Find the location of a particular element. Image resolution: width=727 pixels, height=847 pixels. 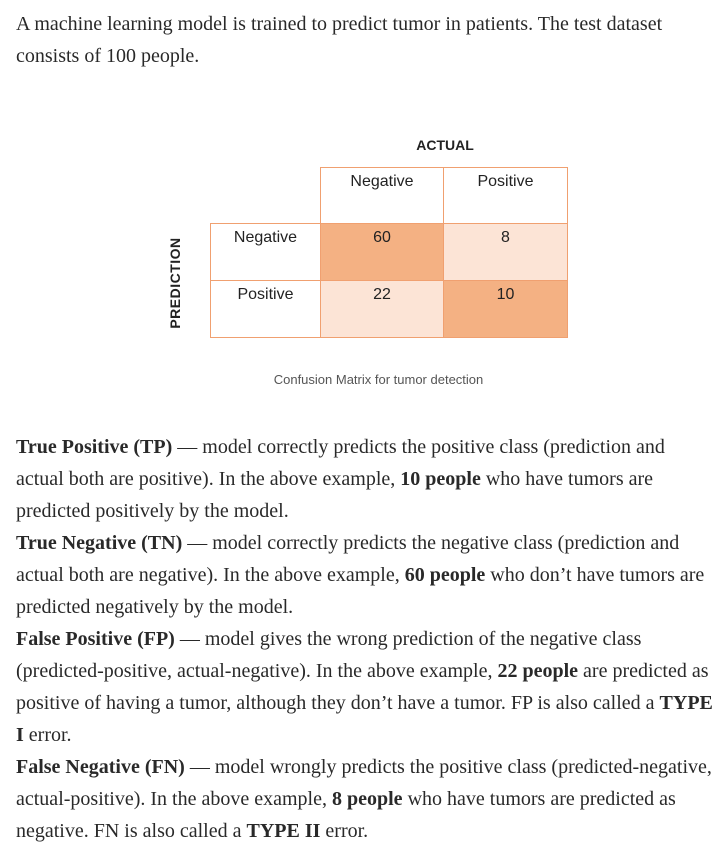

col-header-positive: Positive is located at coordinates (505, 195).